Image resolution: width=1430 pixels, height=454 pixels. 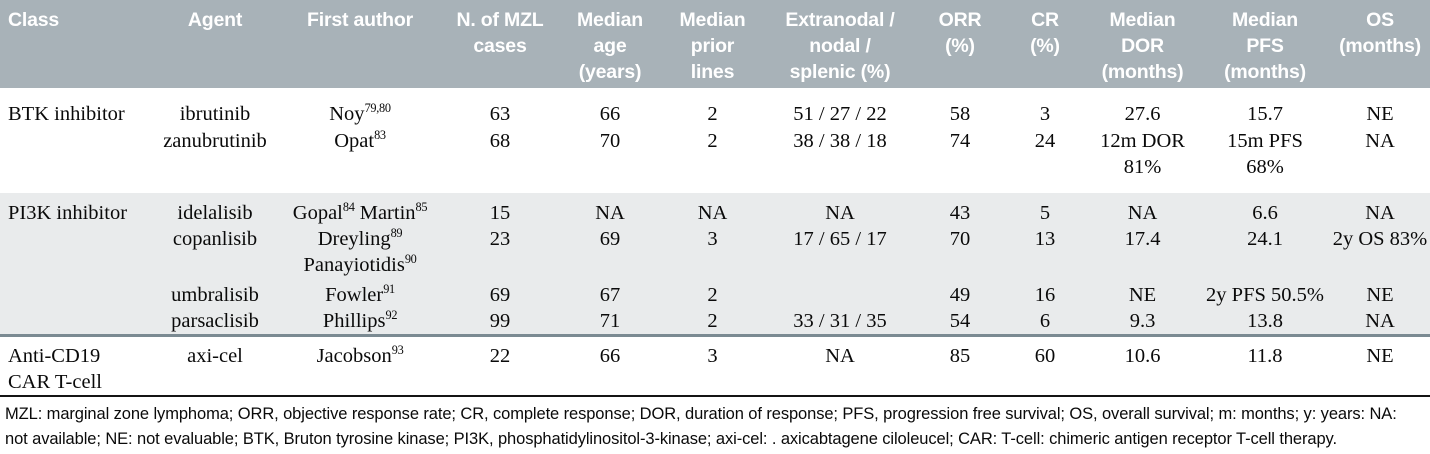 I want to click on cell-sites: 17 / 65 / 17, so click(x=840, y=255).